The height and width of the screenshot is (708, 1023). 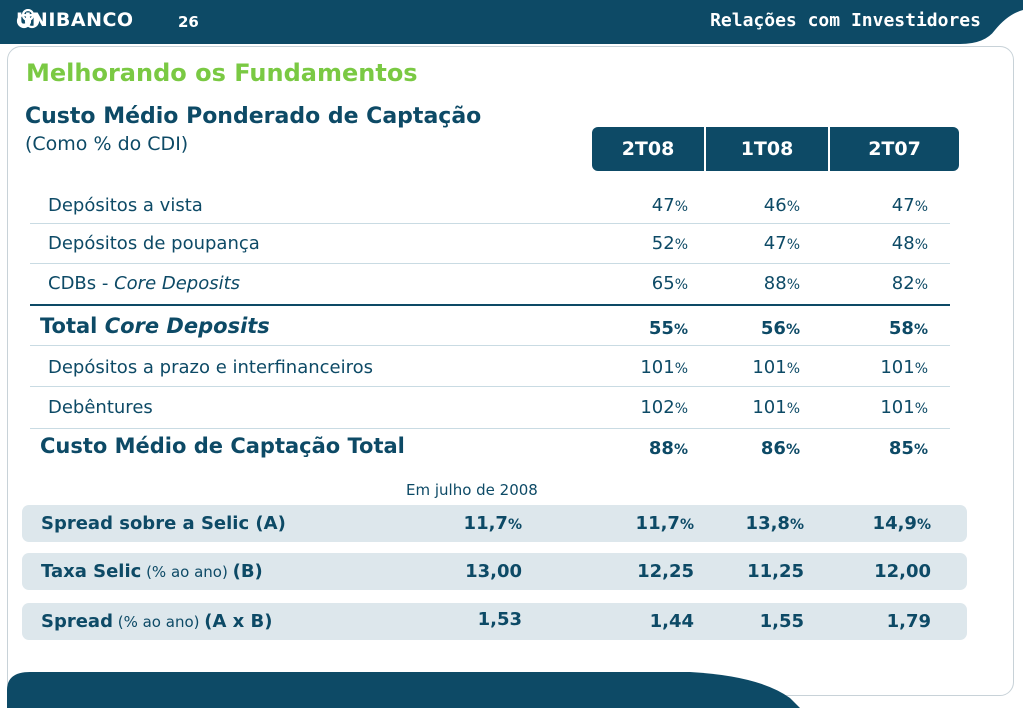 I want to click on section-title: Relações com Investidores, so click(x=845, y=20).